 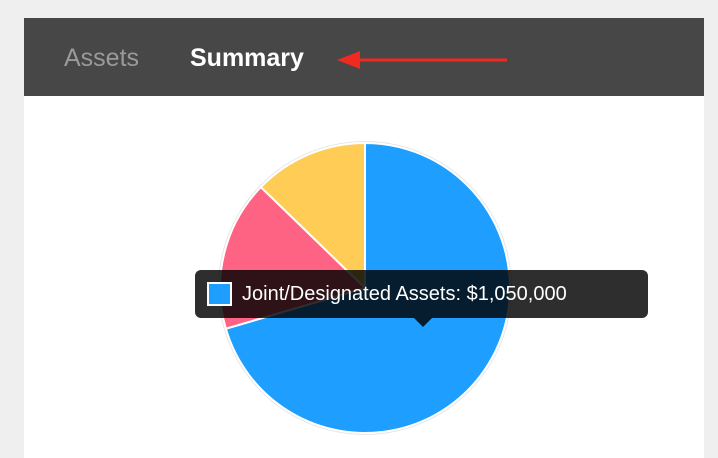 I want to click on tab: Assets, so click(x=102, y=58).